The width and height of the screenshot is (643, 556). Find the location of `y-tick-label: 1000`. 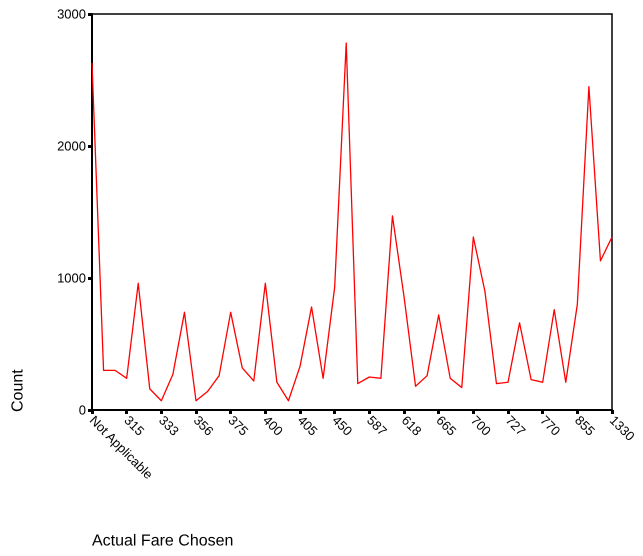

y-tick-label: 1000 is located at coordinates (71, 278).